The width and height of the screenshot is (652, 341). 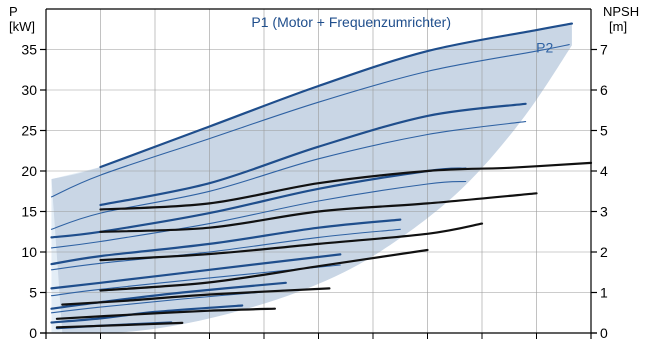 What do you see at coordinates (29, 212) in the screenshot?
I see `left-tick-label: 15` at bounding box center [29, 212].